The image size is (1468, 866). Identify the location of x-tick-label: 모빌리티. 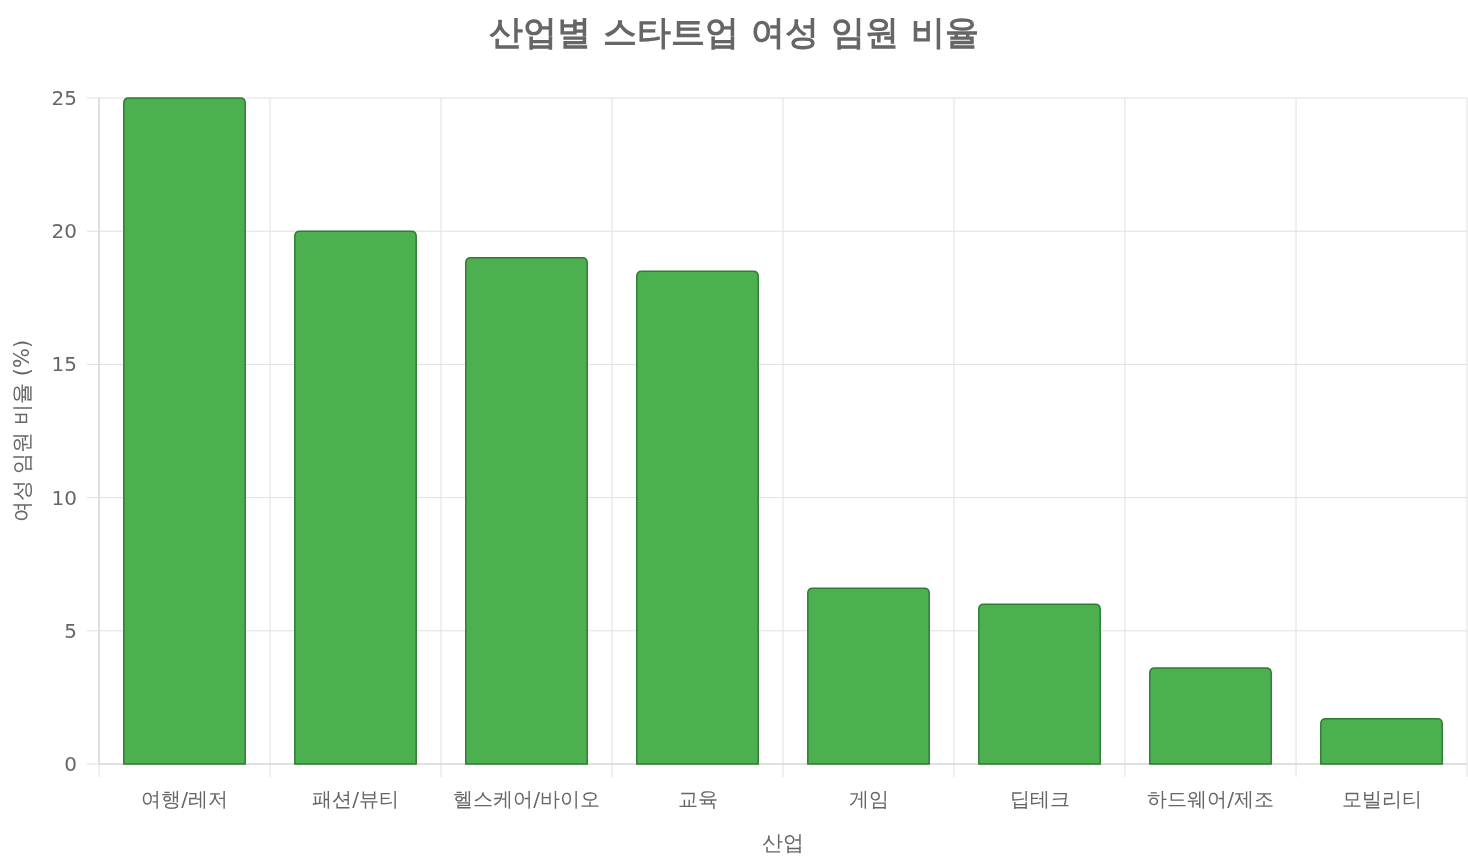
(1381, 799).